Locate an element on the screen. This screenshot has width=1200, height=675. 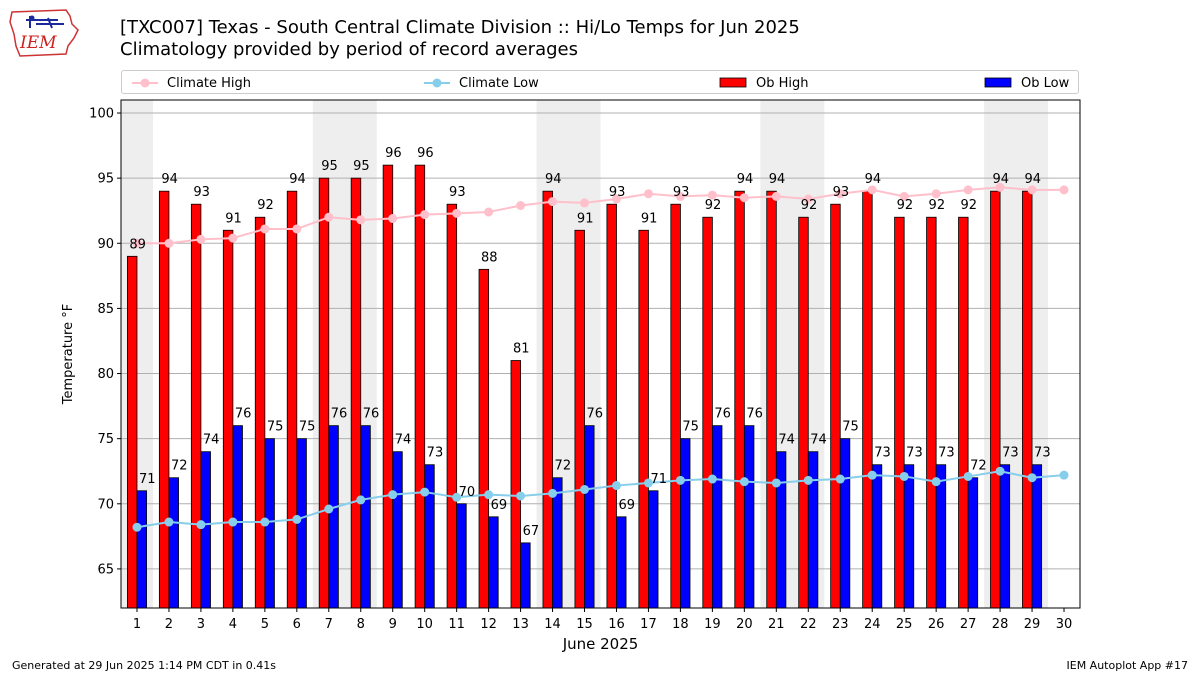
legend-item-ob-high: Ob High is located at coordinates (764, 83).